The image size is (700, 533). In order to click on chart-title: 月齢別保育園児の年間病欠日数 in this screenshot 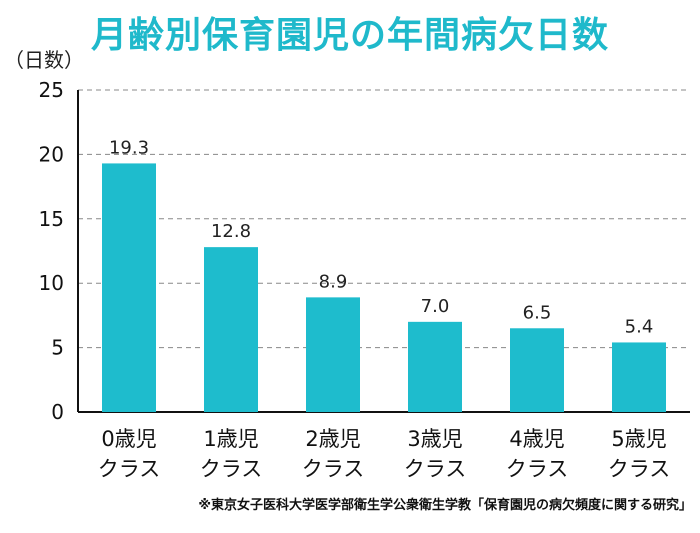, I will do `click(349, 35)`.